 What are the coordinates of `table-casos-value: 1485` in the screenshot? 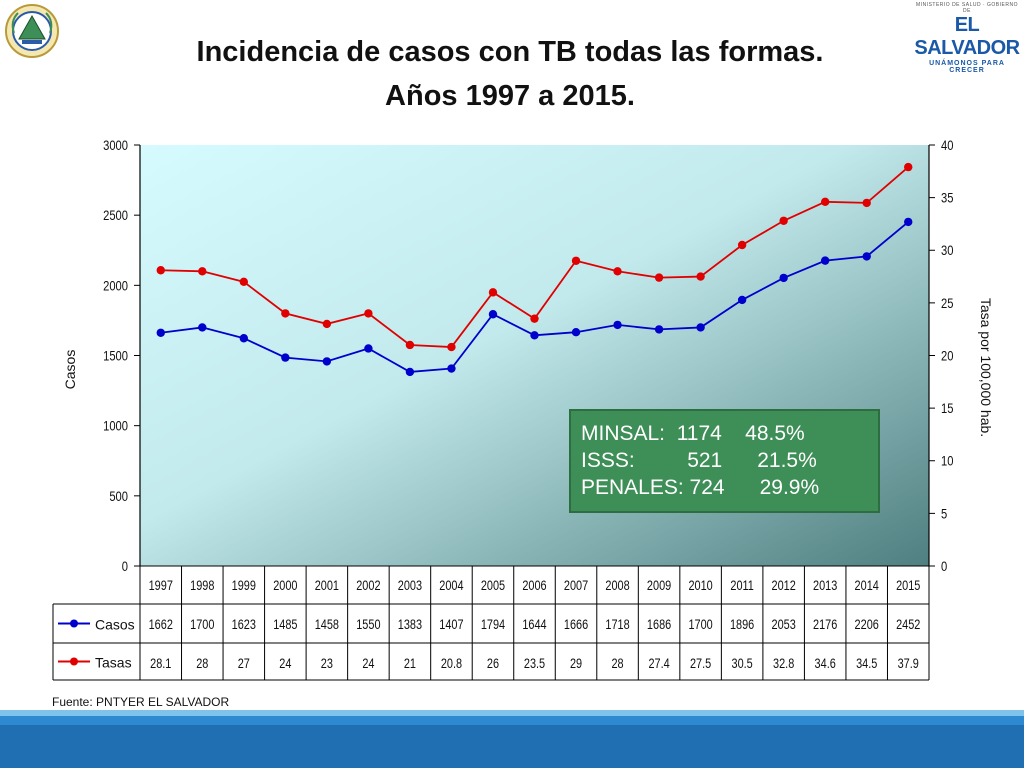 It's located at (285, 625).